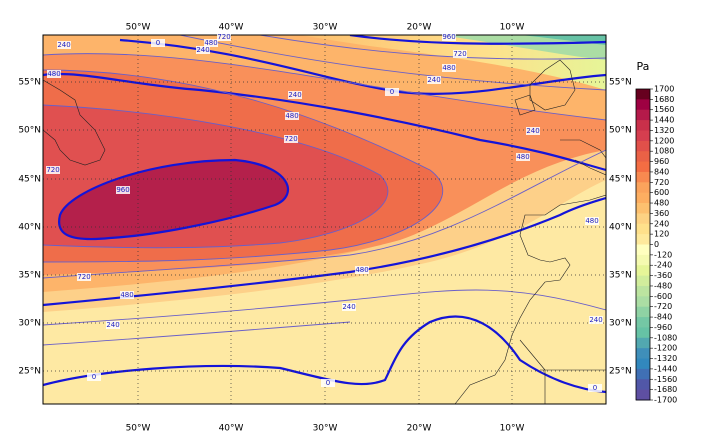  What do you see at coordinates (661, 223) in the screenshot?
I see `colorbar-tick-label: 240` at bounding box center [661, 223].